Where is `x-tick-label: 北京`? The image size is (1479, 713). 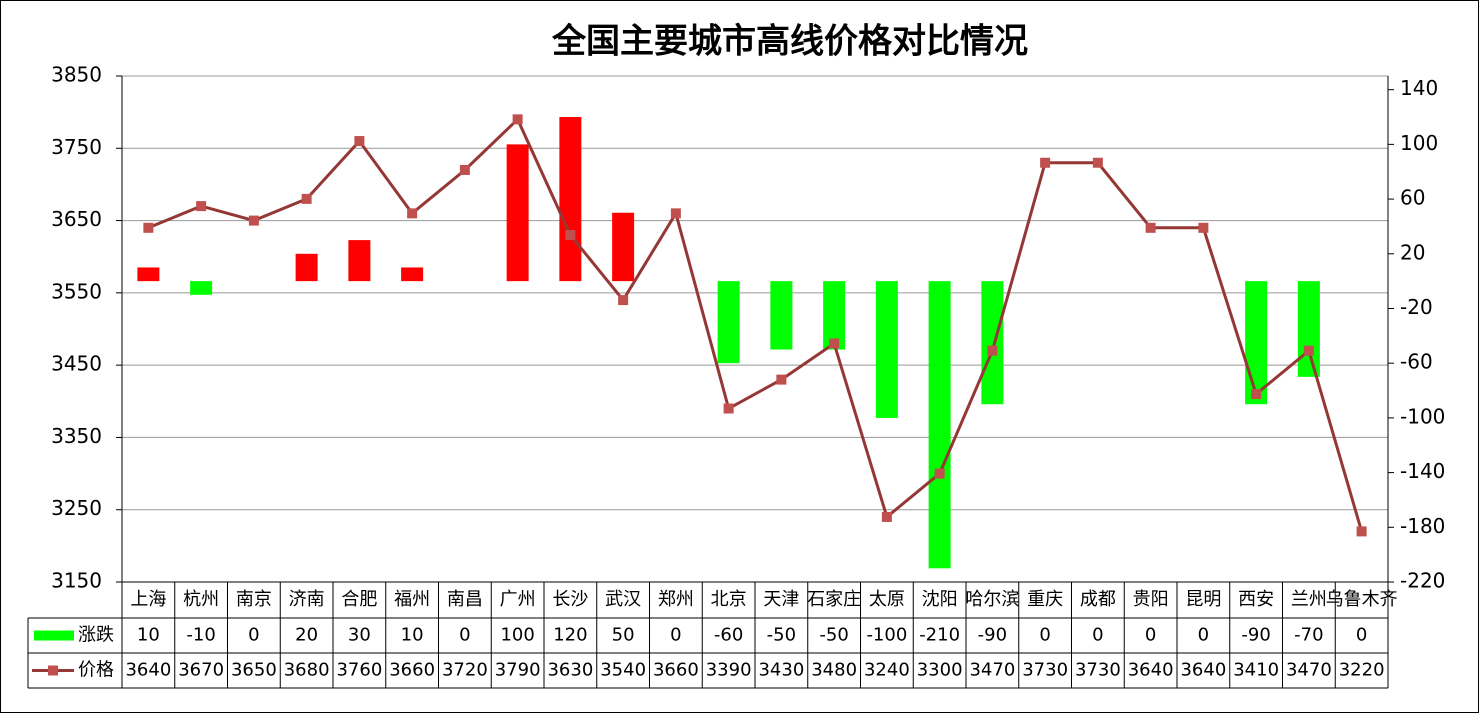
x-tick-label: 北京 is located at coordinates (729, 599).